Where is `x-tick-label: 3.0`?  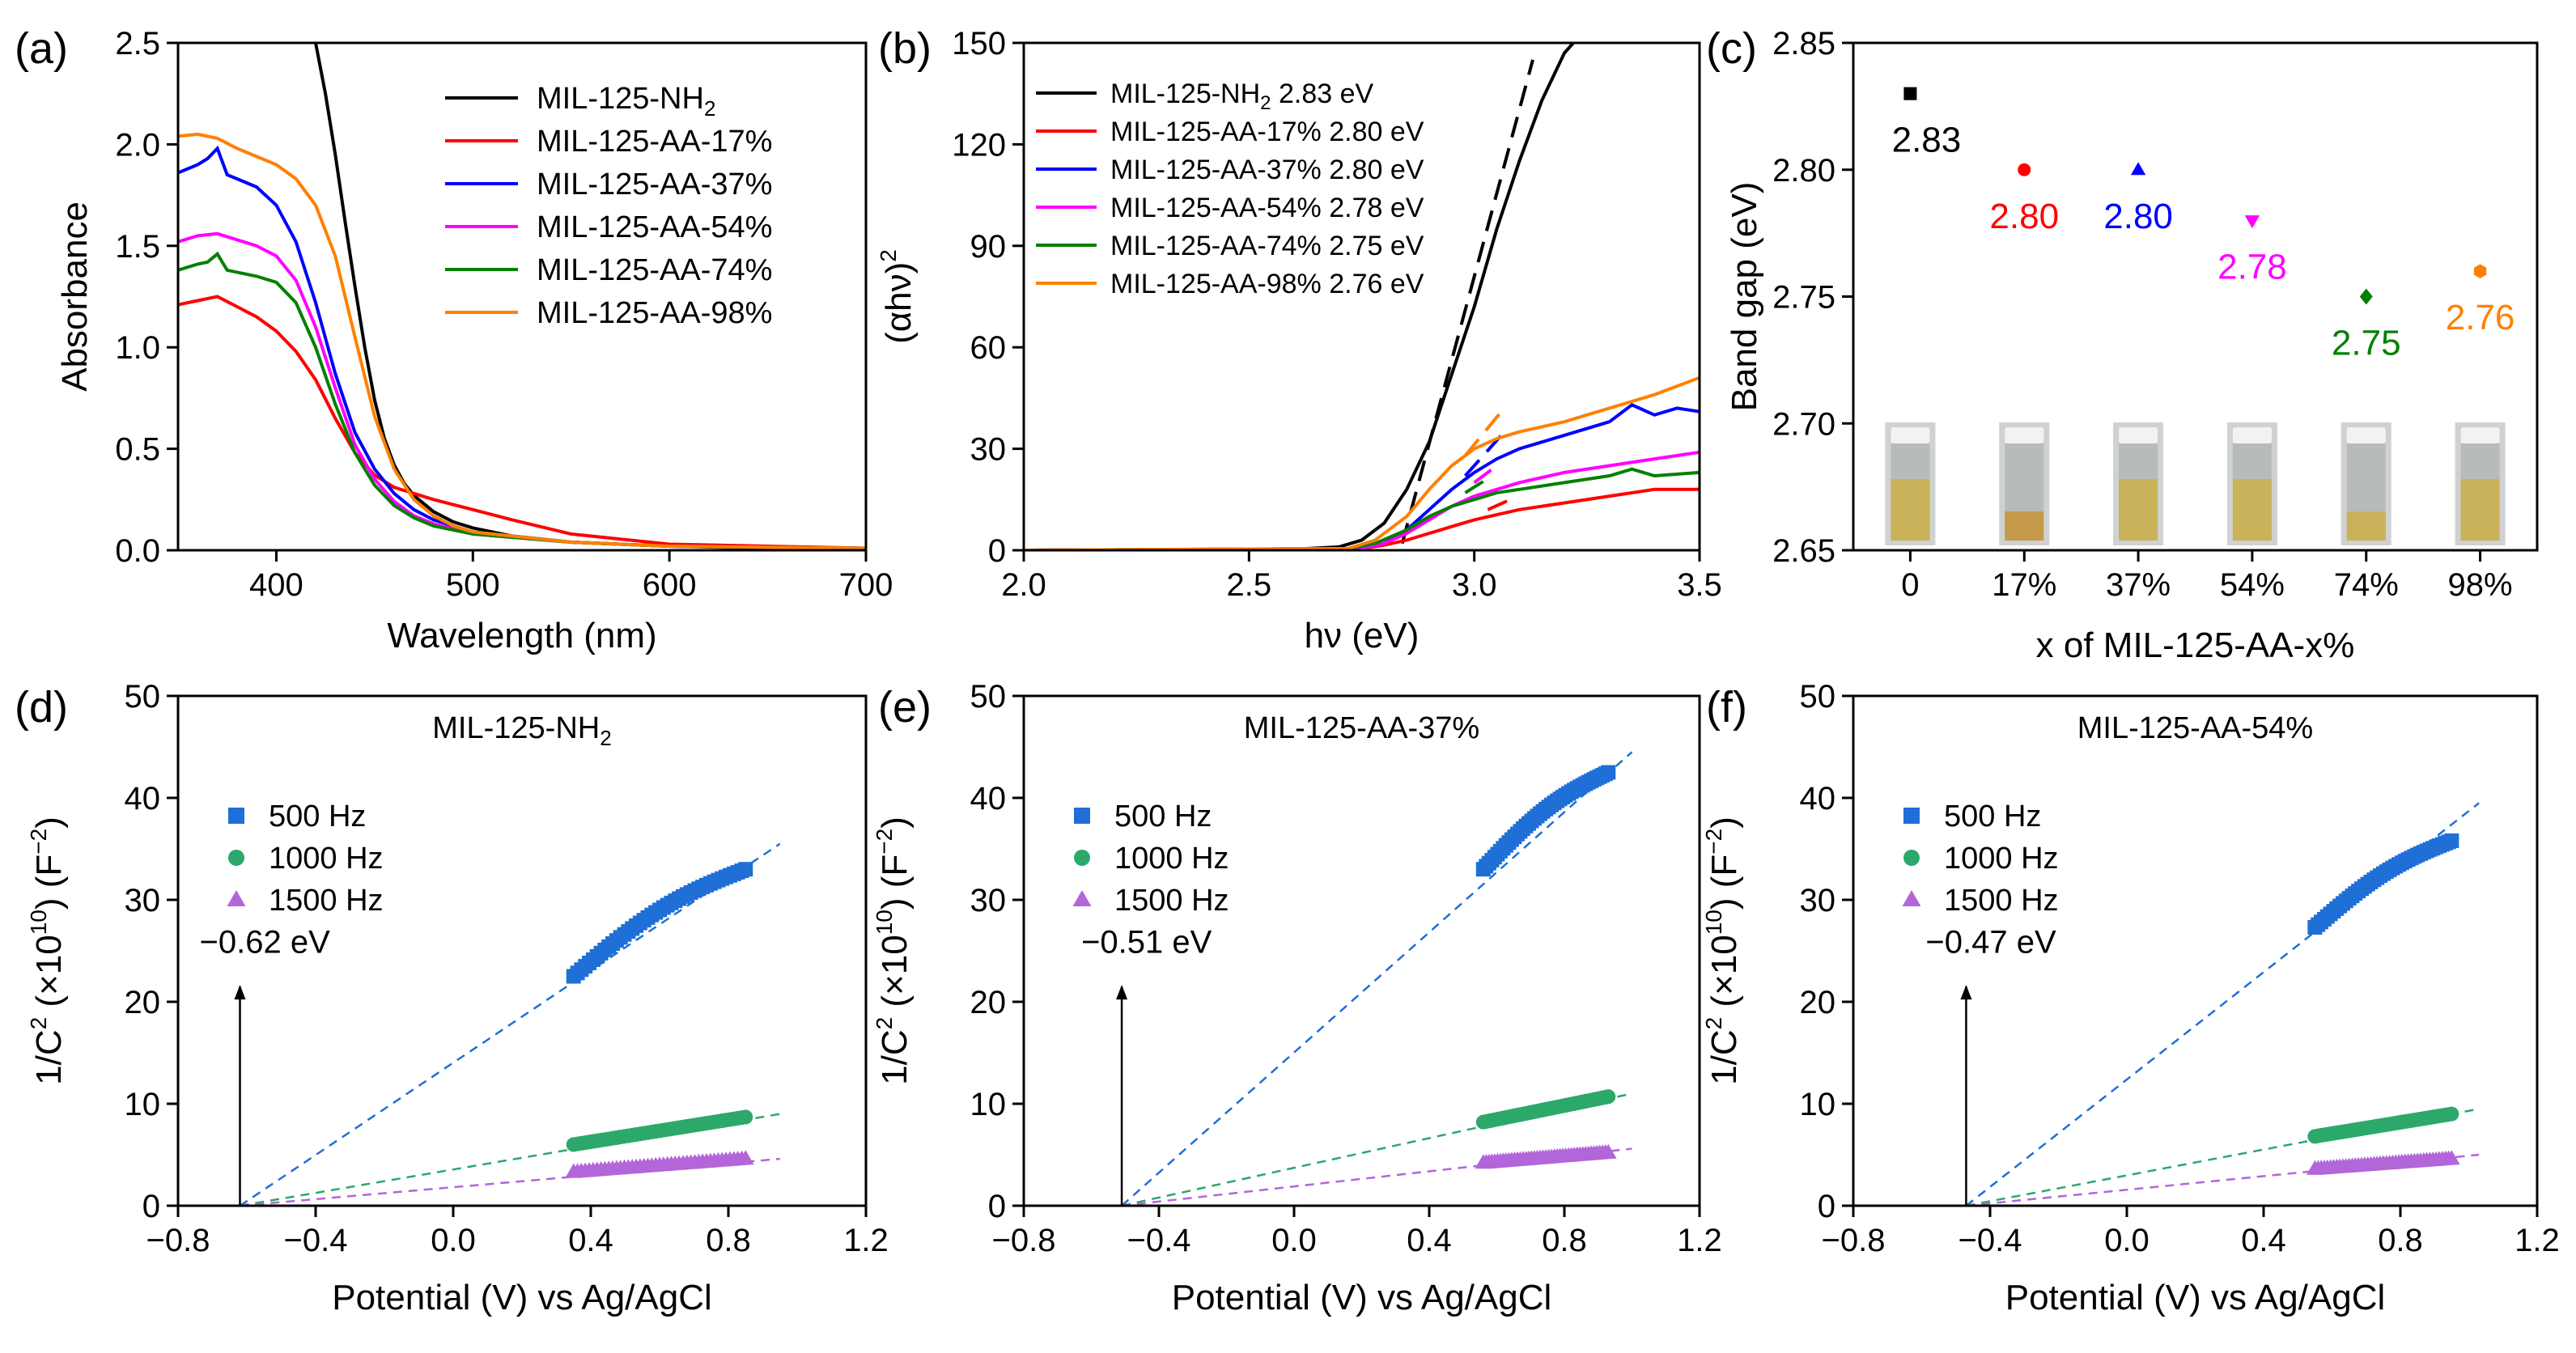 x-tick-label: 3.0 is located at coordinates (1474, 585).